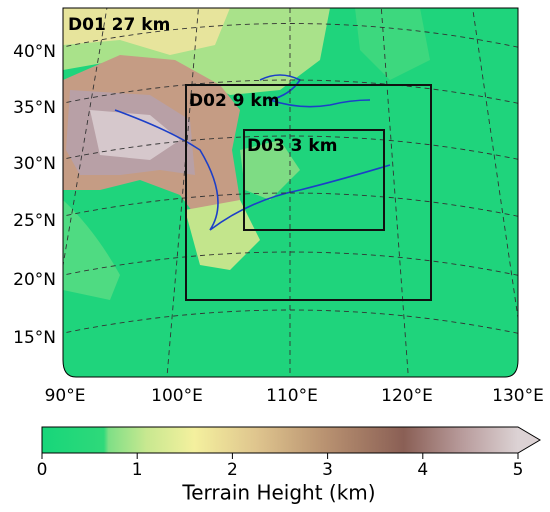 The width and height of the screenshot is (550, 512). What do you see at coordinates (34, 221) in the screenshot?
I see `lat-label: 25°N` at bounding box center [34, 221].